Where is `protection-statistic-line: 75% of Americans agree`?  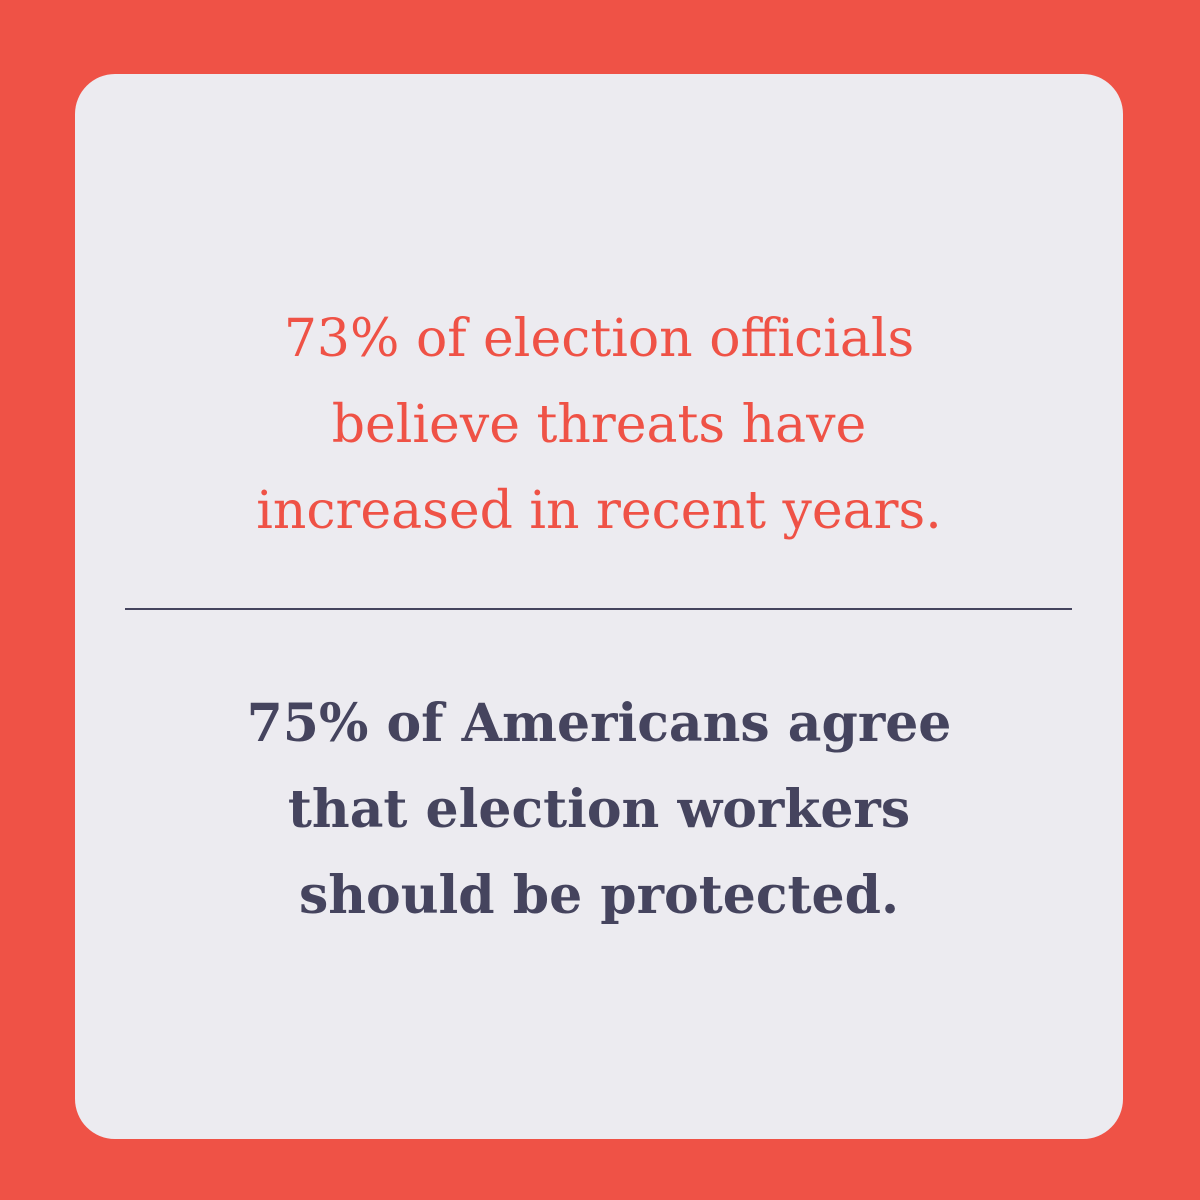 protection-statistic-line: 75% of Americans agree is located at coordinates (599, 723).